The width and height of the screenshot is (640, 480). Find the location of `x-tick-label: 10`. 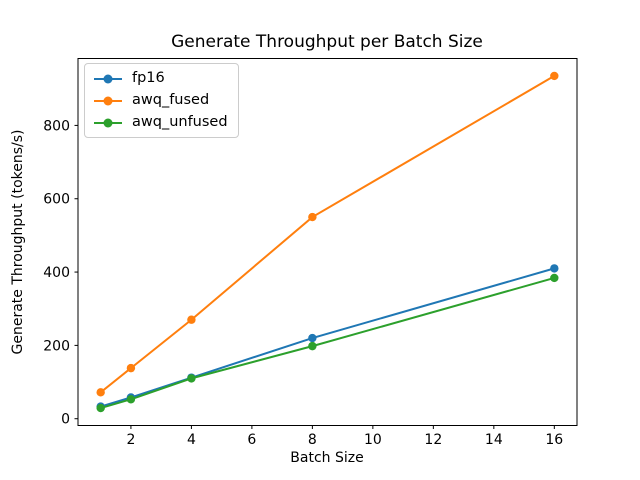

x-tick-label: 10 is located at coordinates (373, 440).